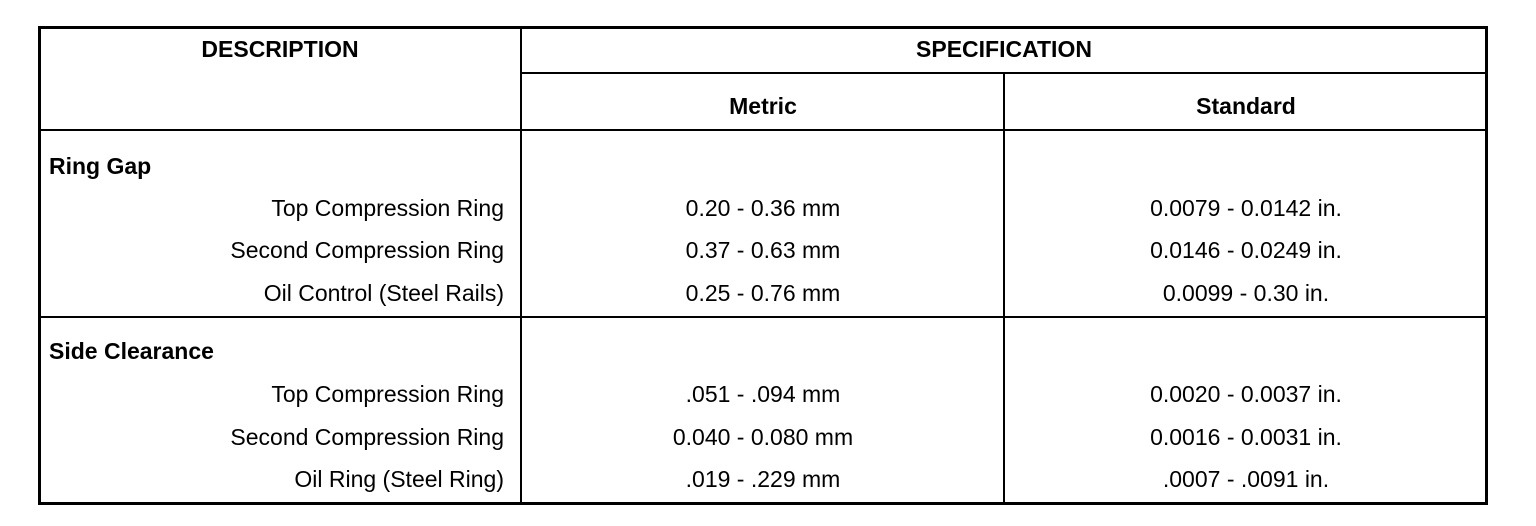  Describe the element at coordinates (1246, 293) in the screenshot. I see `row-standard: 0.0099 - 0.30 in.` at that location.